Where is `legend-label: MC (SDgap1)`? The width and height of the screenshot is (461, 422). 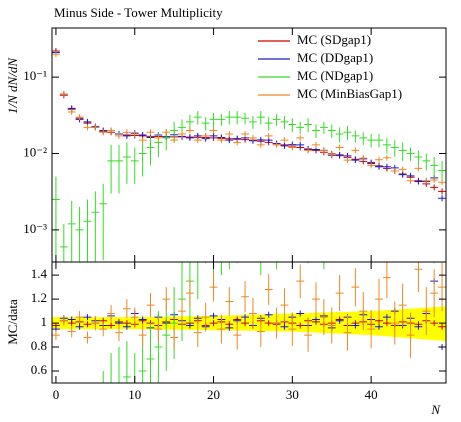
legend-label: MC (SDgap1) is located at coordinates (334, 39).